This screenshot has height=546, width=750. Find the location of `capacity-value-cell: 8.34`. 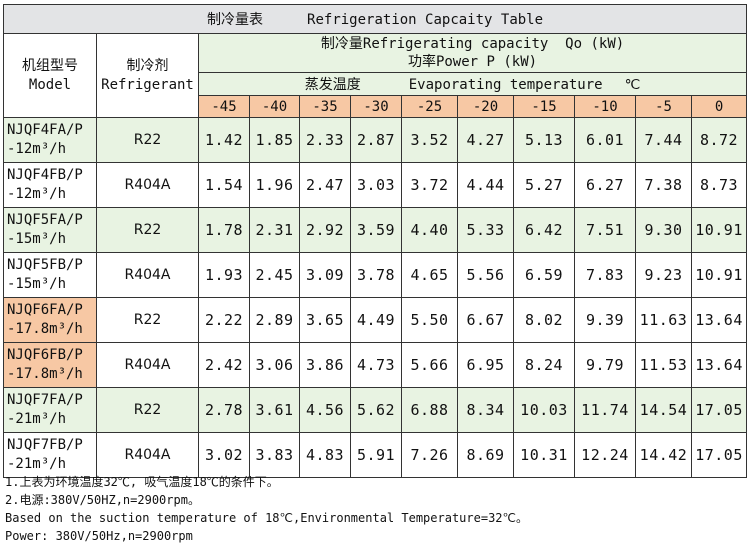

capacity-value-cell: 8.34 is located at coordinates (485, 410).